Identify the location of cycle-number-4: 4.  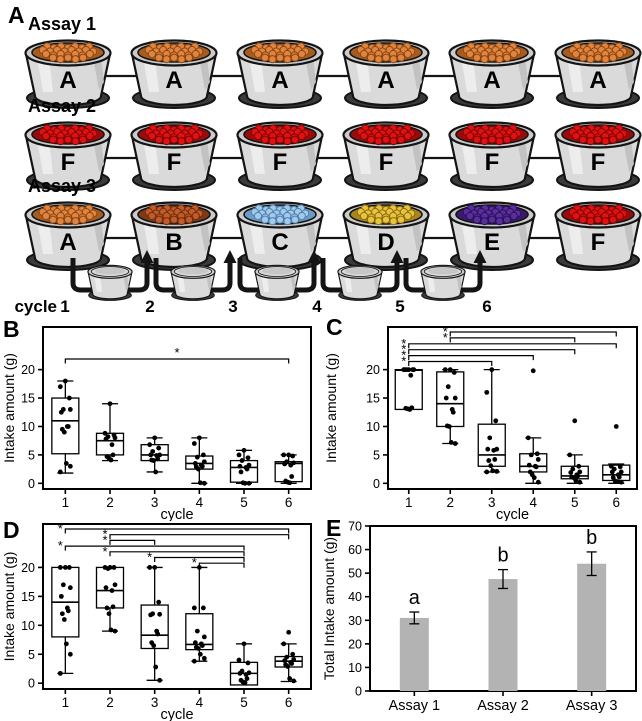
(317, 306).